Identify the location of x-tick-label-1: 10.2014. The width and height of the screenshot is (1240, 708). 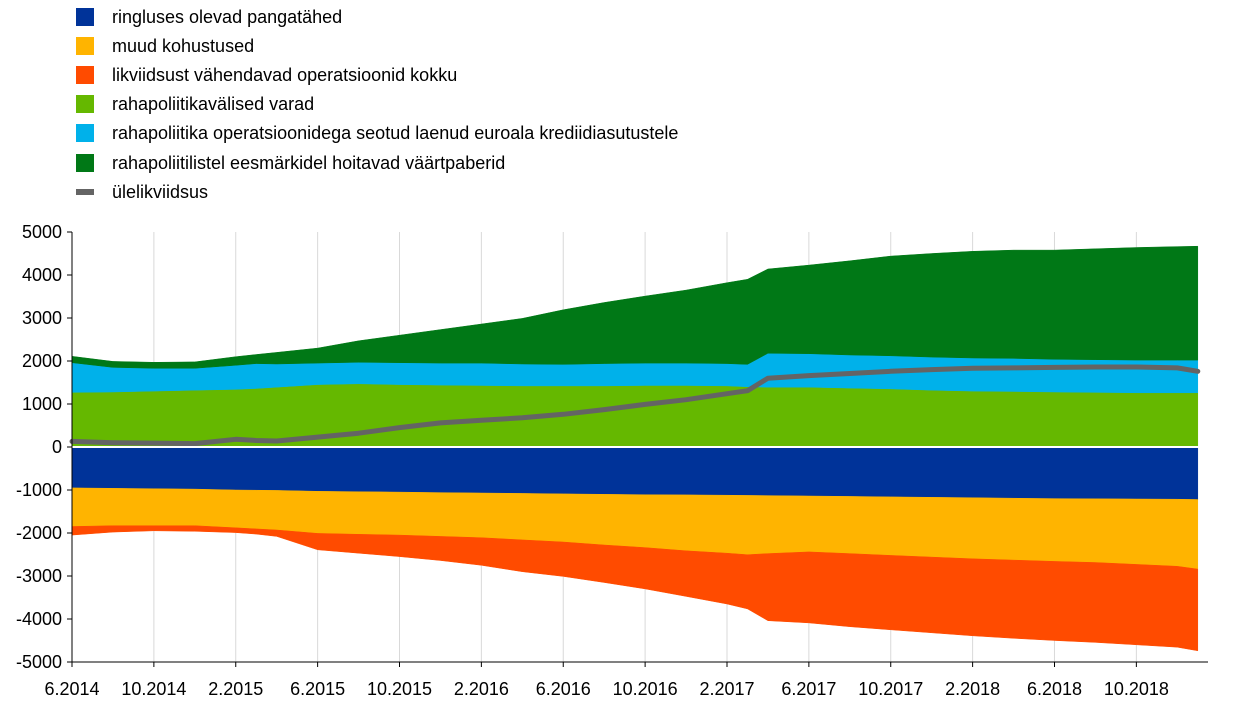
(153, 689).